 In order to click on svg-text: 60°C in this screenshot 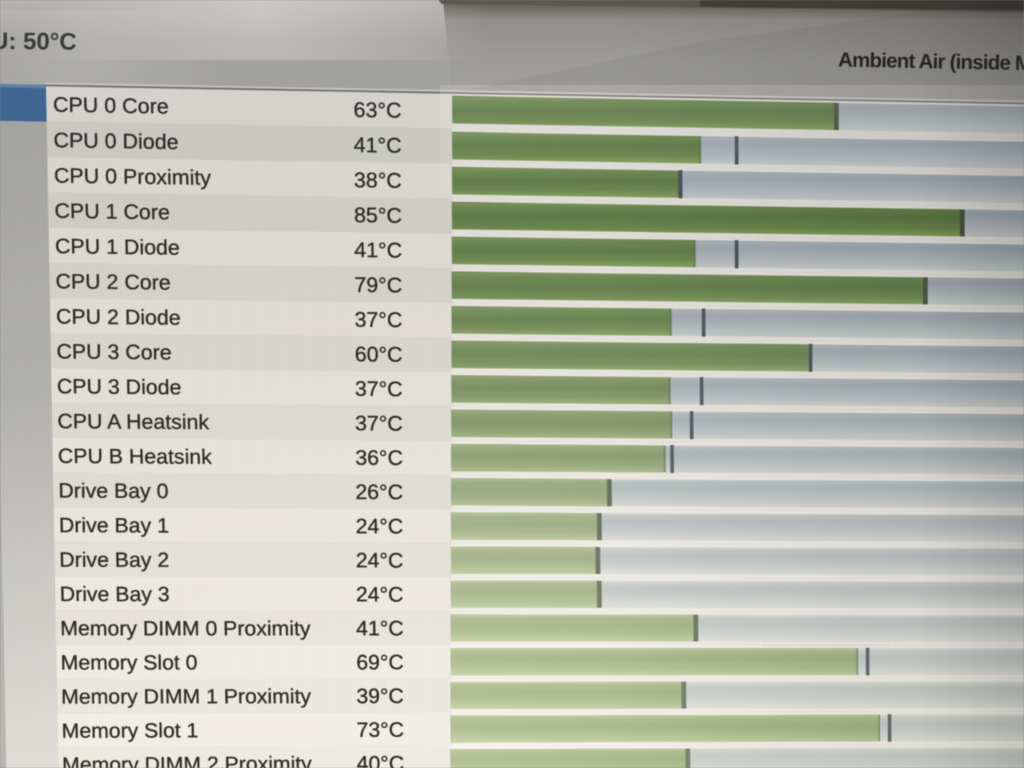, I will do `click(379, 354)`.